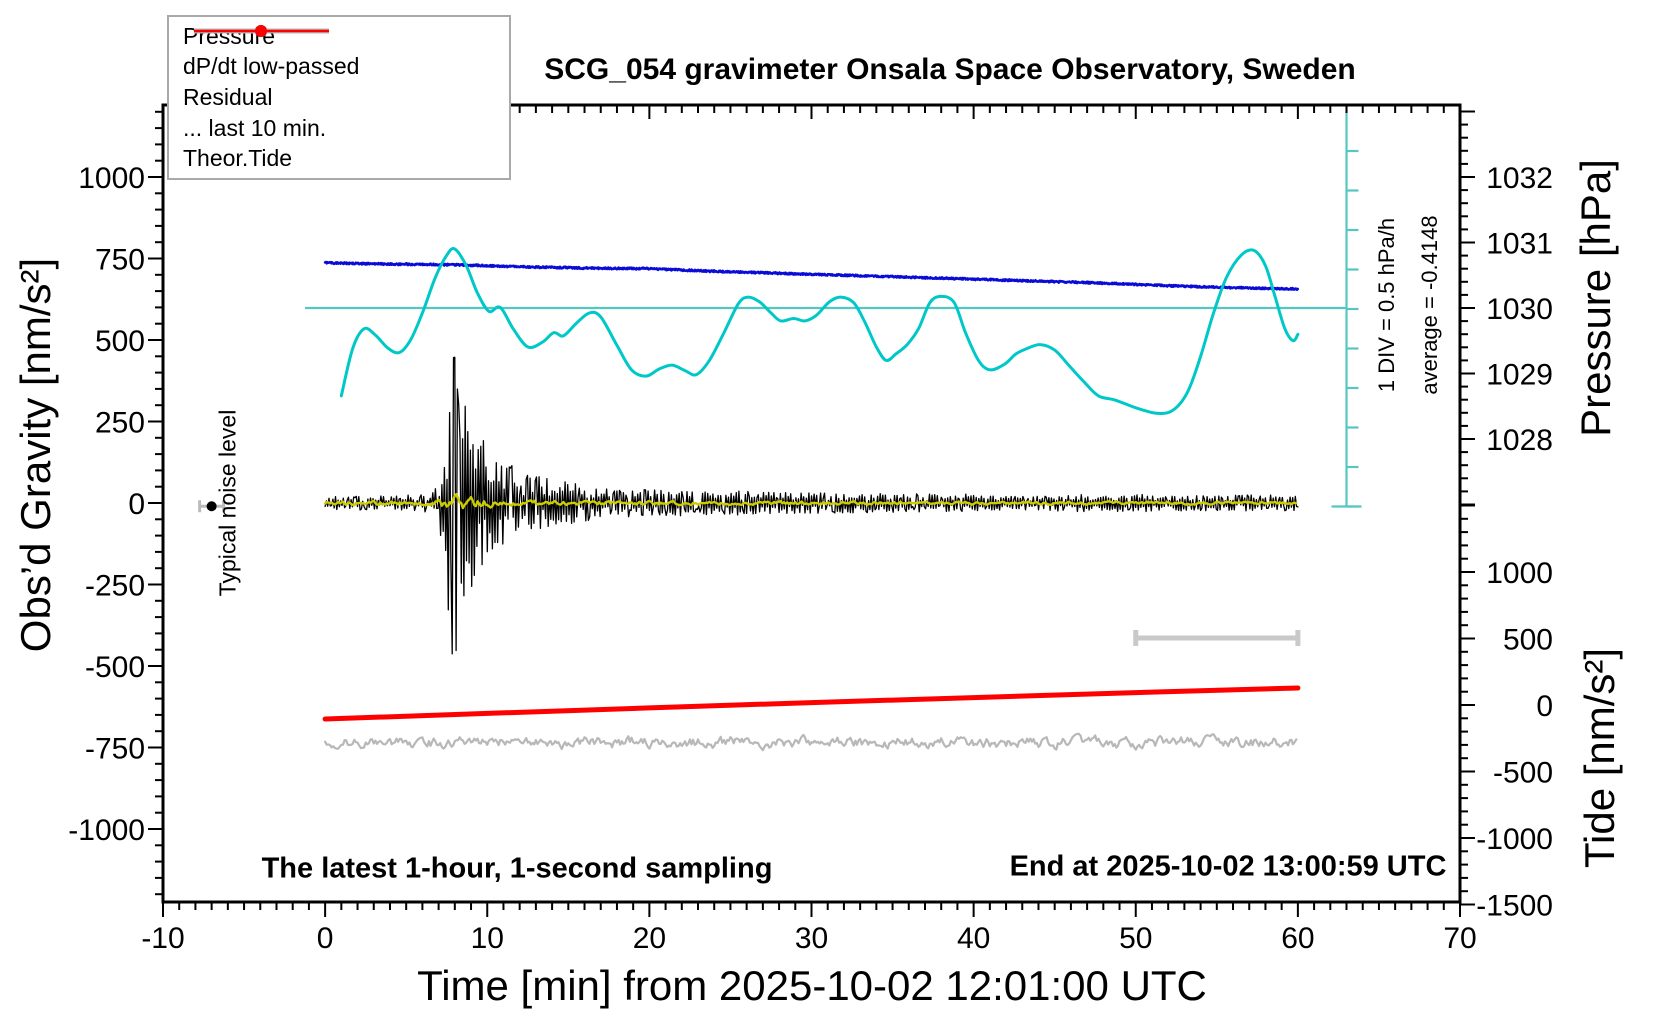  I want to click on legend-swatch-icon, so click(261, 31).